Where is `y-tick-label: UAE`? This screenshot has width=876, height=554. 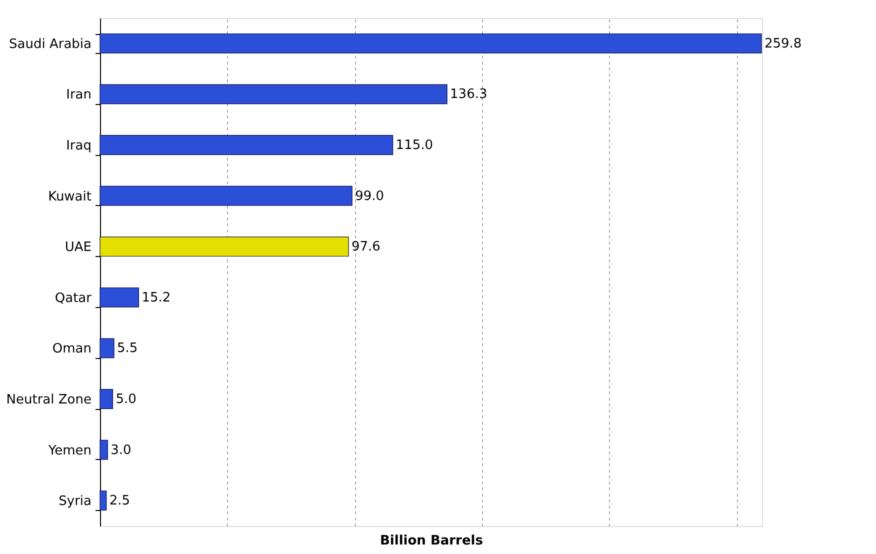
y-tick-label: UAE is located at coordinates (78, 248).